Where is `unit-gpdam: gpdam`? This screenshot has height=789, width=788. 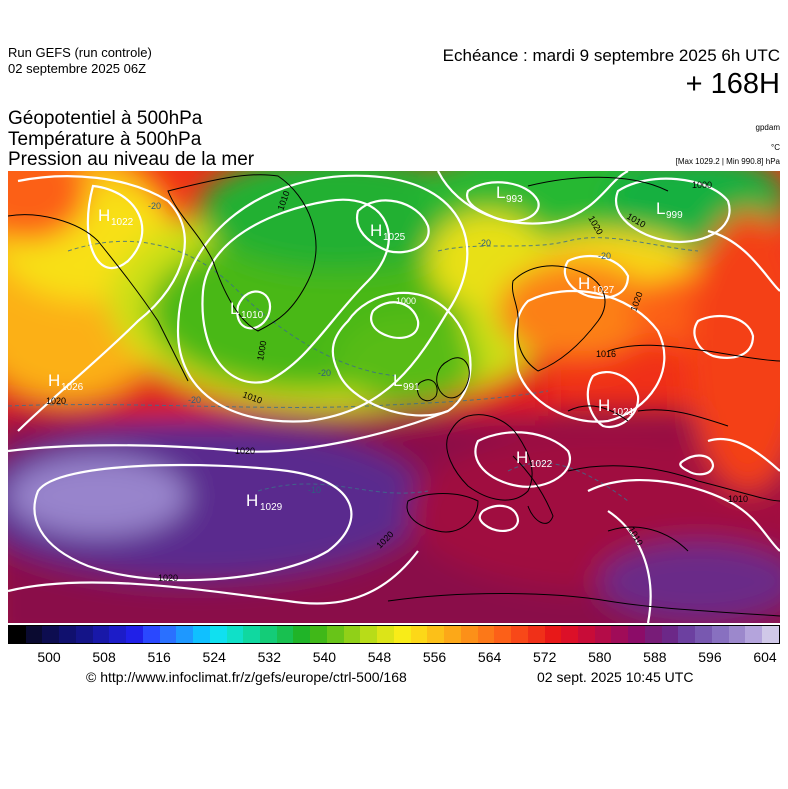 unit-gpdam: gpdam is located at coordinates (767, 127).